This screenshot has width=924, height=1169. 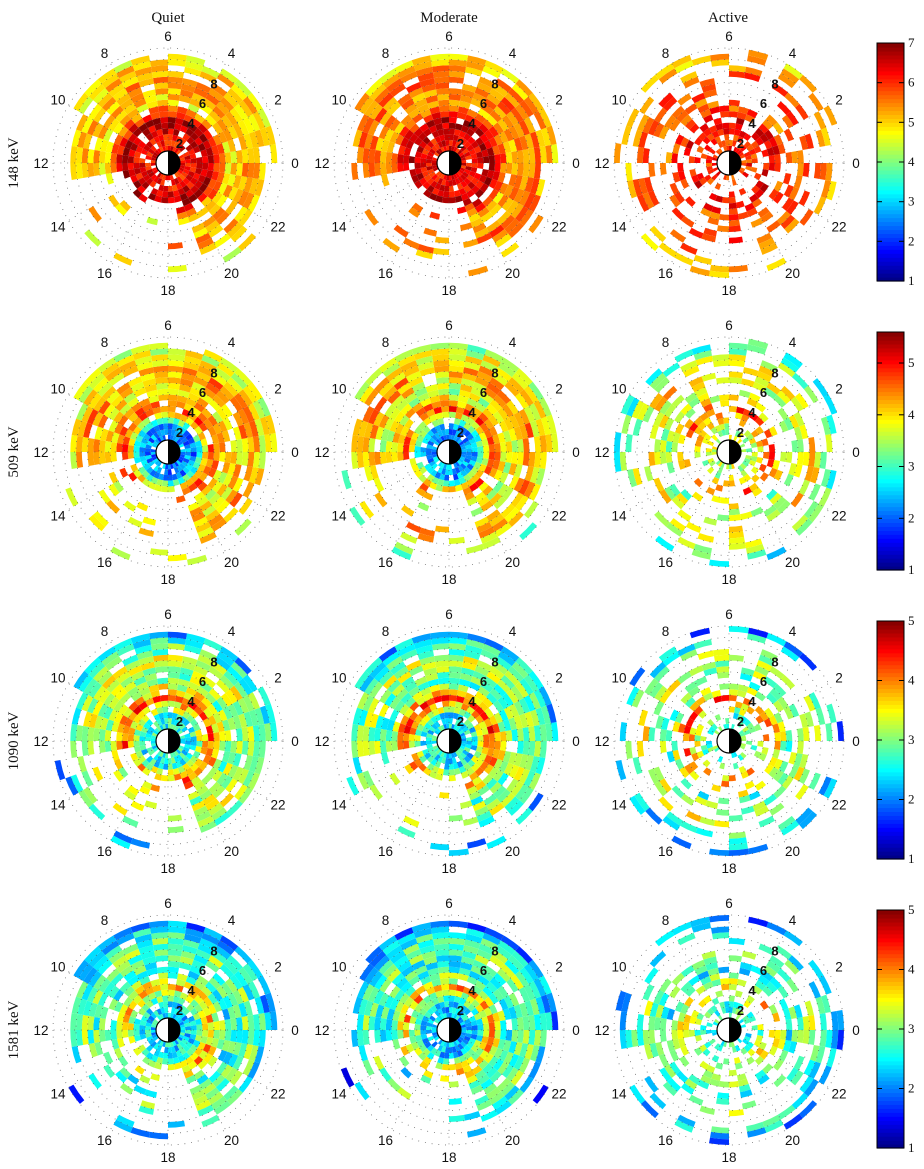 I want to click on row-label-1581kev: 1581 keV, so click(x=14, y=1029).